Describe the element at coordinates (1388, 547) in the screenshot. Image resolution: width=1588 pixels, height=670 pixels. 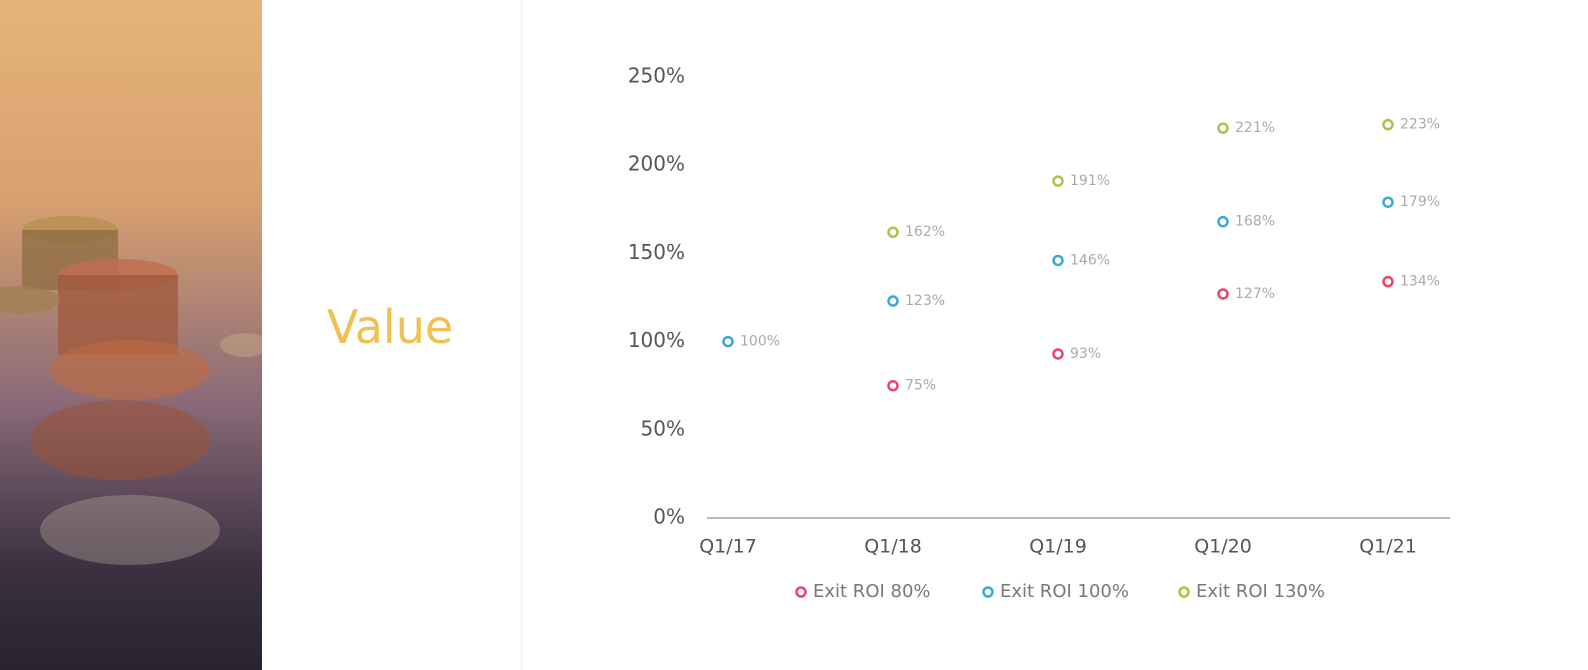
I see `x-tick-label: Q1/21` at that location.